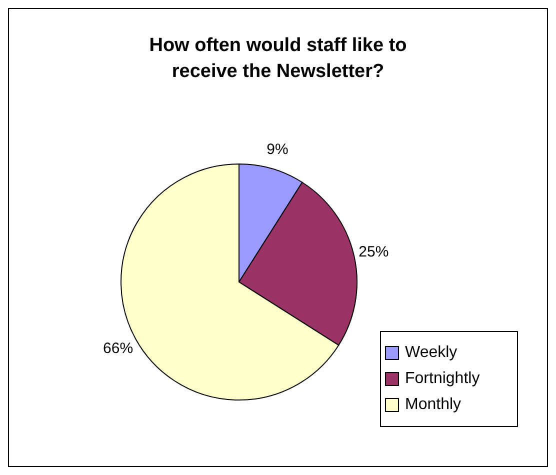  What do you see at coordinates (118, 348) in the screenshot?
I see `data-label: 66%` at bounding box center [118, 348].